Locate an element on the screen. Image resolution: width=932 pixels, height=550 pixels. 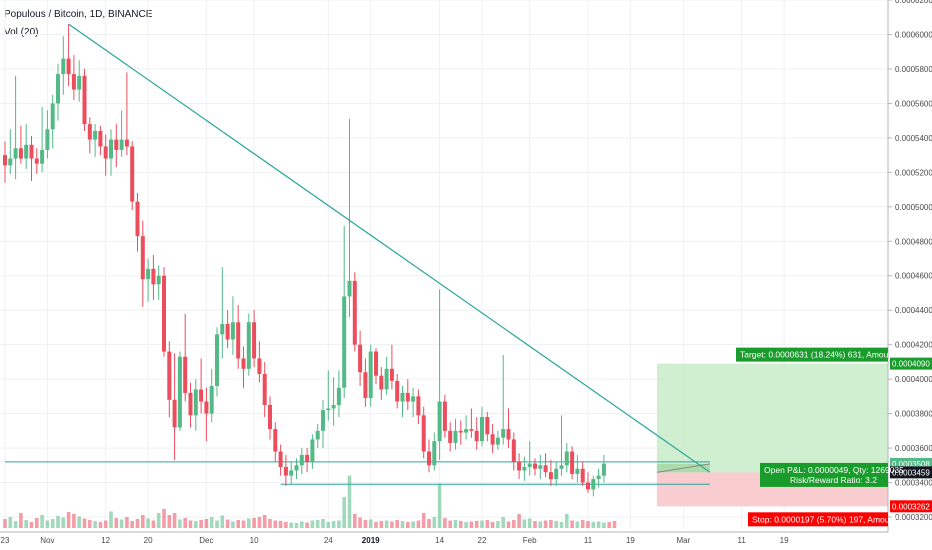
date-tick-label: 24 is located at coordinates (328, 540).